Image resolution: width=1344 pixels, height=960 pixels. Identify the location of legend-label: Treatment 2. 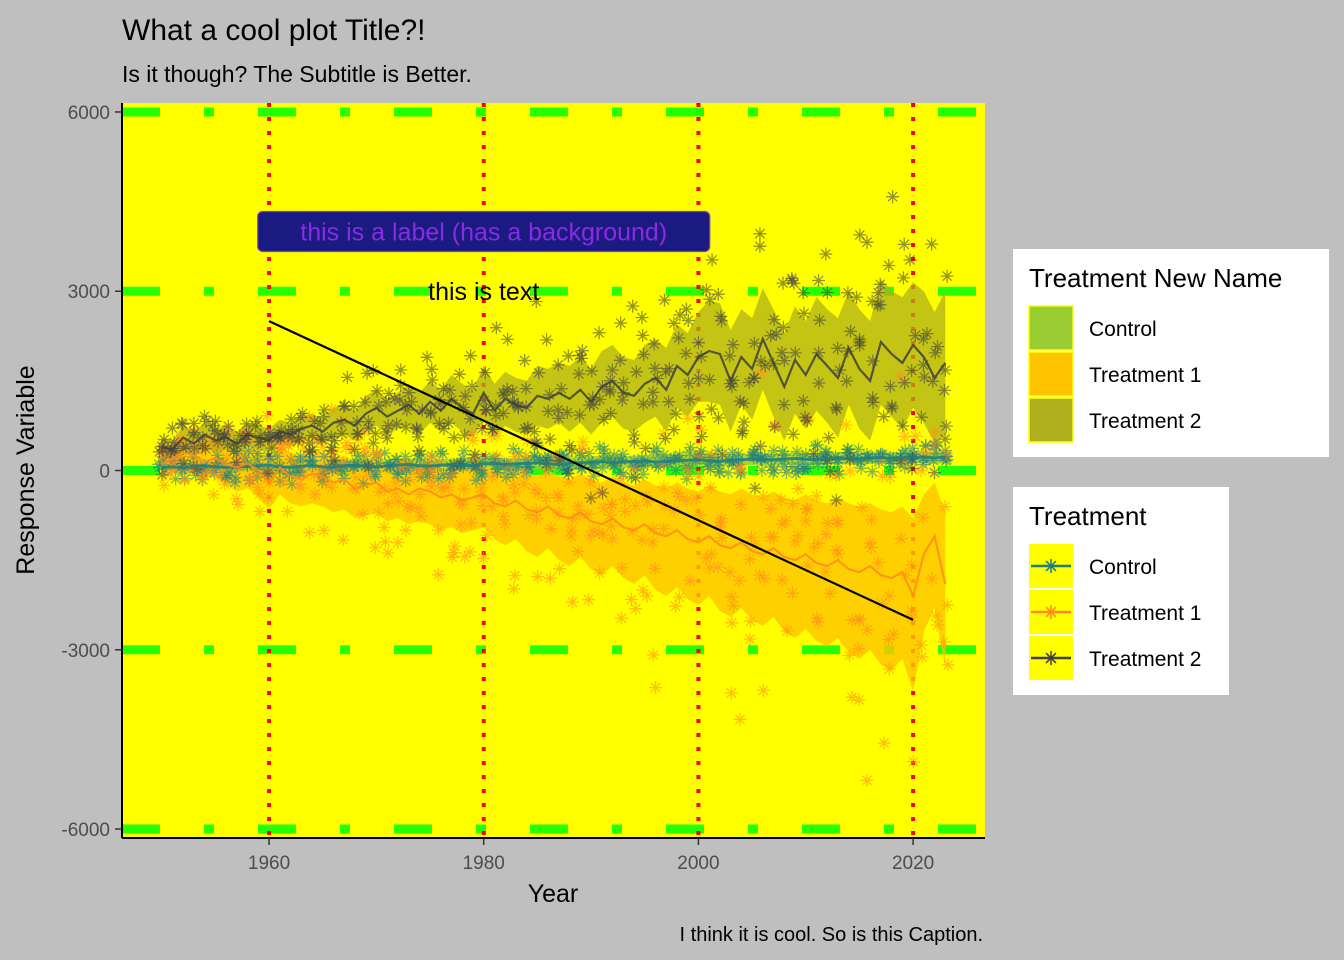
(1145, 421).